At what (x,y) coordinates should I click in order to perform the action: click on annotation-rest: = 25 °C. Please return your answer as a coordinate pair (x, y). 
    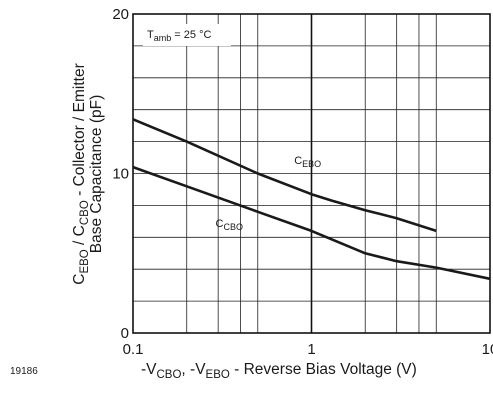
    Looking at the image, I should click on (191, 35).